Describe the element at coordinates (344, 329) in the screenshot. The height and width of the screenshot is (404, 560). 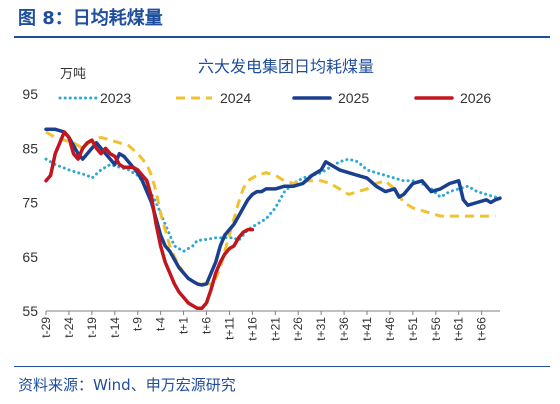
I see `x-tick-label: t+36` at that location.